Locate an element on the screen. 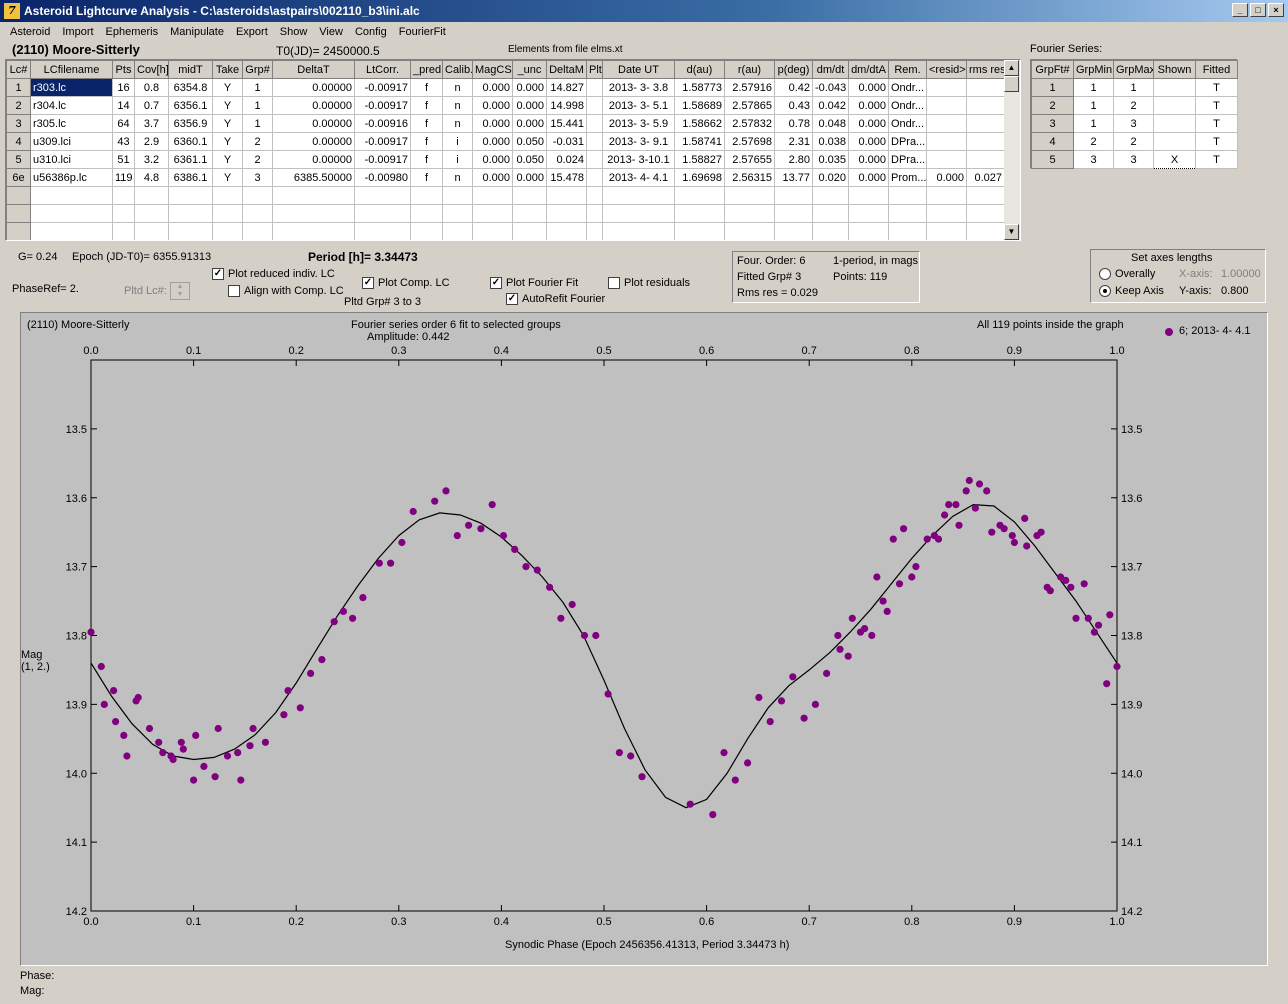  lc-col-header: r(au) is located at coordinates (749, 69).